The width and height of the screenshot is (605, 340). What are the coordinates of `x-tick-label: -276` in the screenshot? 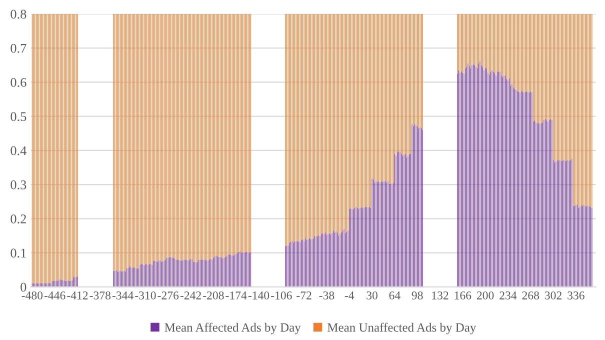 It's located at (168, 296).